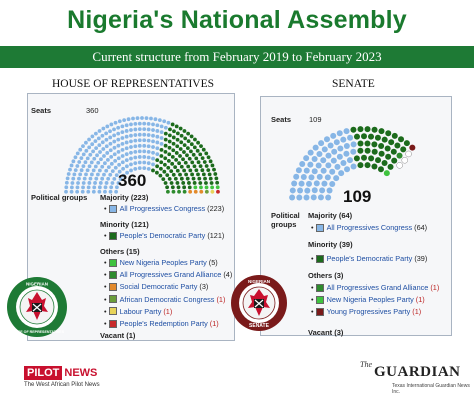 The height and width of the screenshot is (400, 474). I want to click on house-heading: HOUSE OF REPRESENTATIVES, so click(133, 84).